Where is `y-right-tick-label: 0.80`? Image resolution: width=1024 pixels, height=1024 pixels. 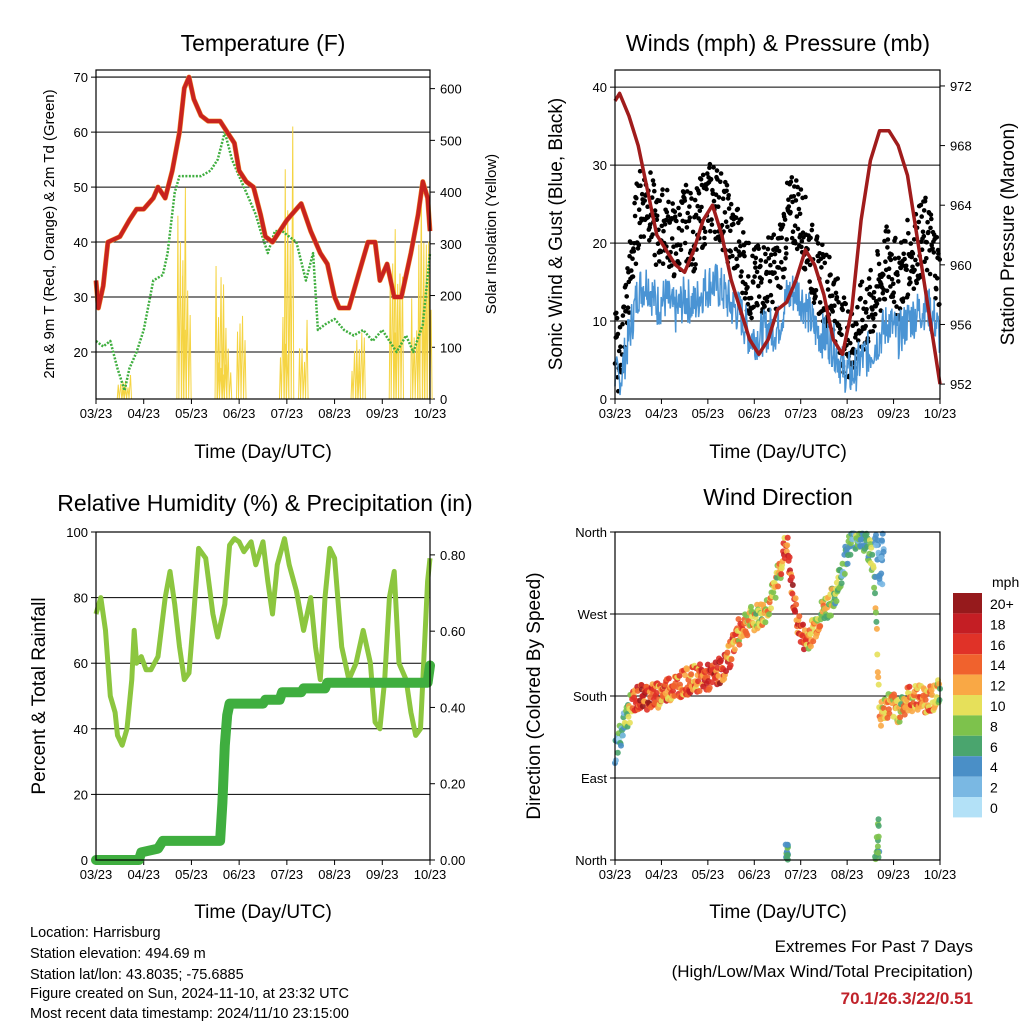
y-right-tick-label: 0.80 is located at coordinates (452, 555).